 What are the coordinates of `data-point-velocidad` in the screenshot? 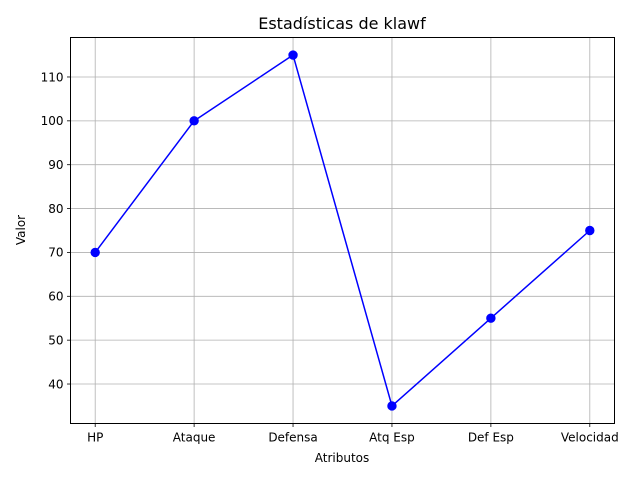 It's located at (590, 230).